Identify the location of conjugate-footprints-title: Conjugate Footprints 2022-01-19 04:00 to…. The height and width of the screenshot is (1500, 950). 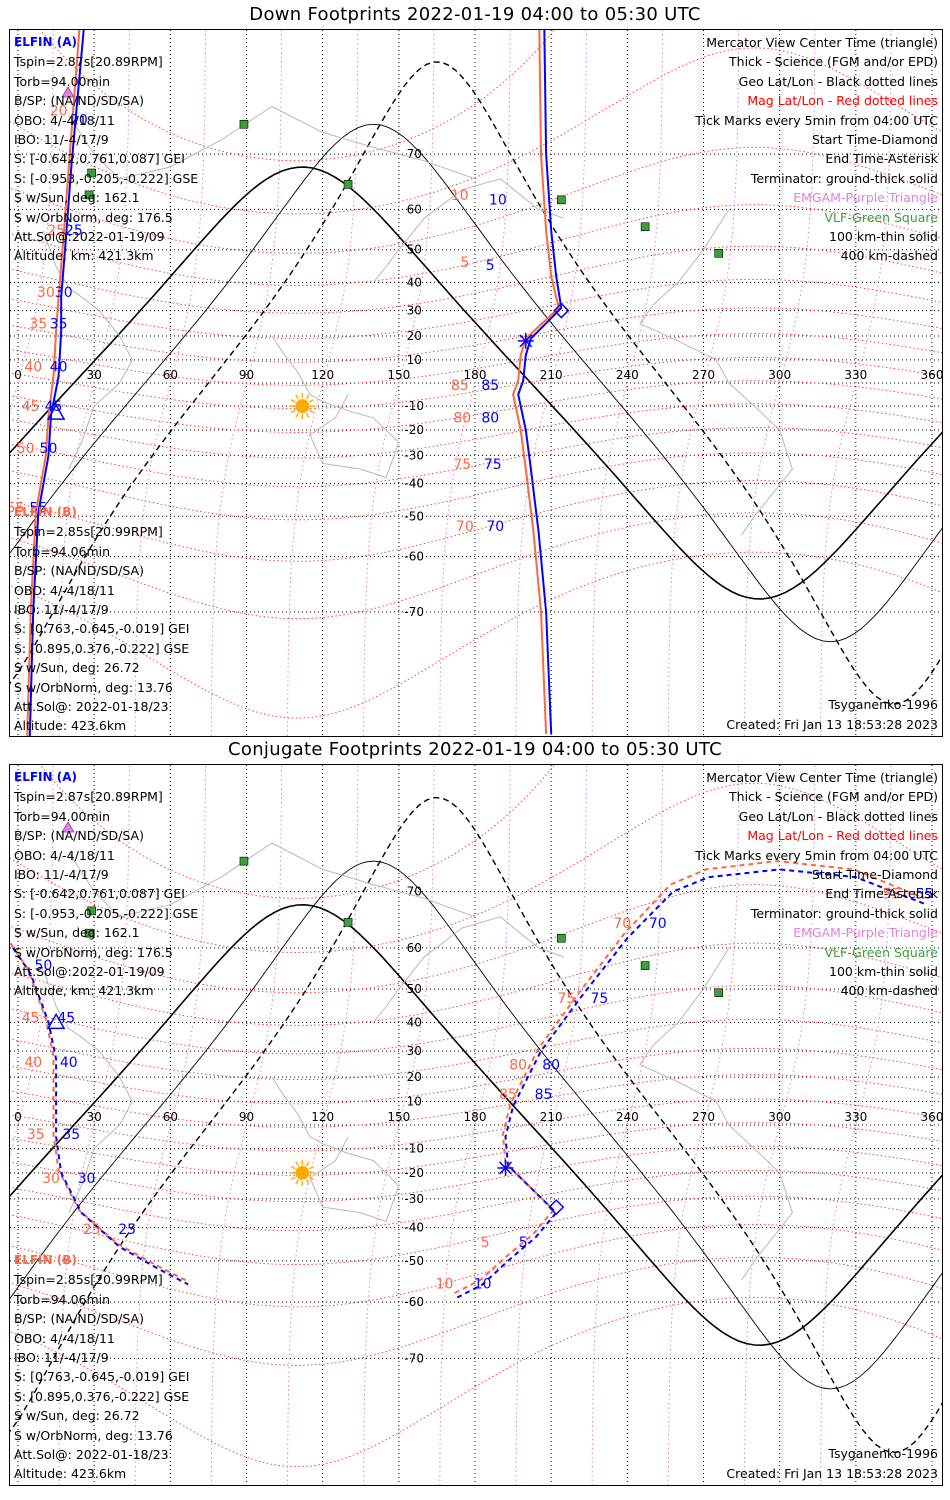
(475, 749).